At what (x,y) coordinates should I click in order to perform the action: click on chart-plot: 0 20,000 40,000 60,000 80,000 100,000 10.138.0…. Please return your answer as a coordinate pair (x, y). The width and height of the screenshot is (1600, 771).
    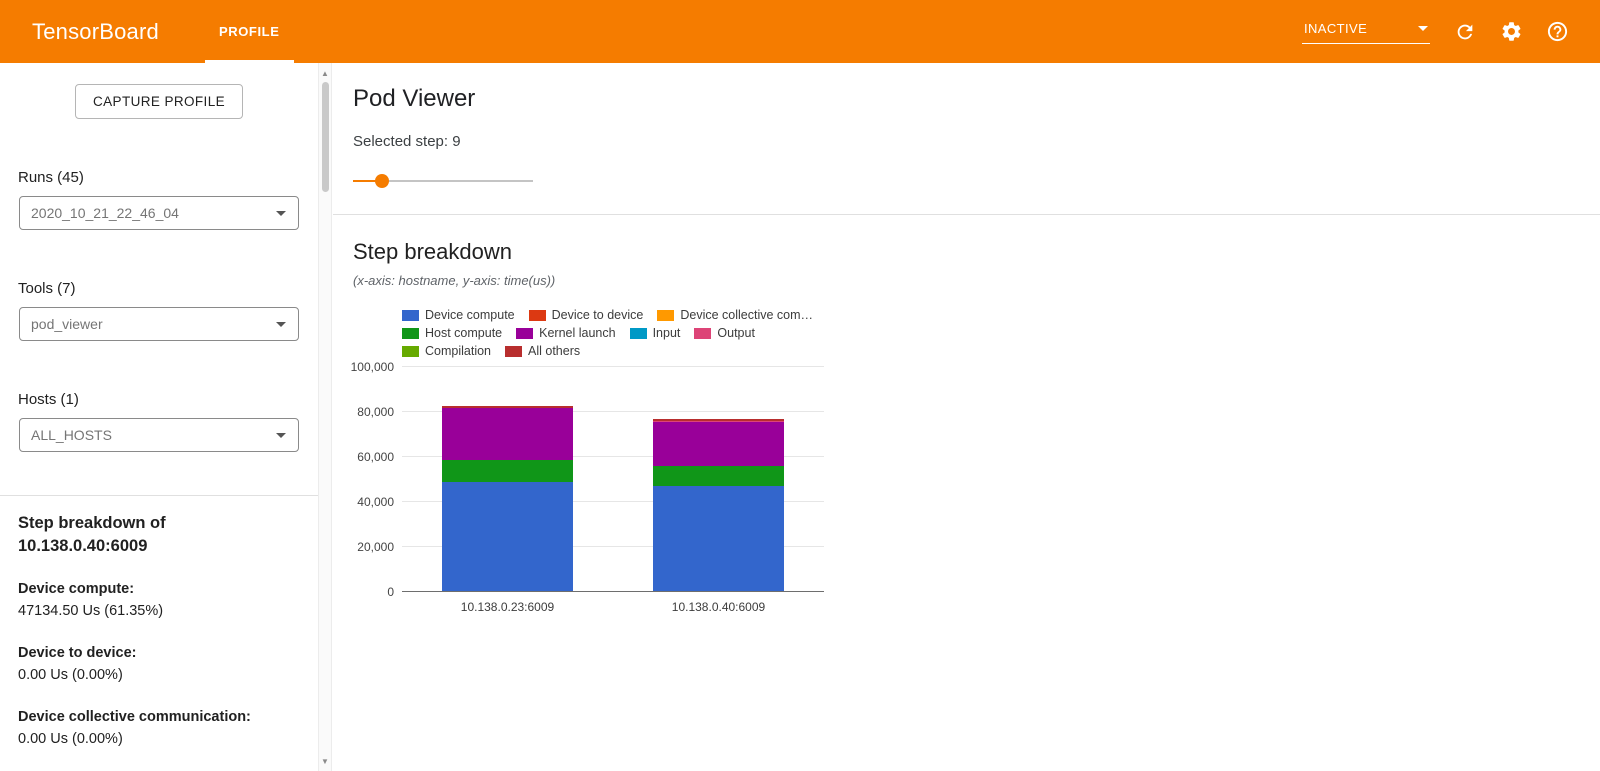
    Looking at the image, I should click on (587, 487).